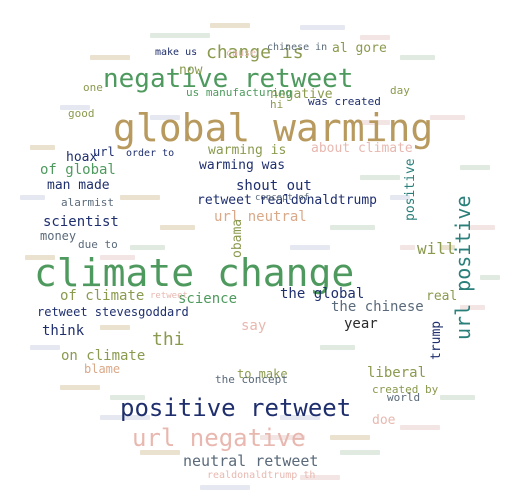 Image resolution: width=519 pixels, height=503 pixels. Describe the element at coordinates (400, 90) in the screenshot. I see `word-day: day` at that location.